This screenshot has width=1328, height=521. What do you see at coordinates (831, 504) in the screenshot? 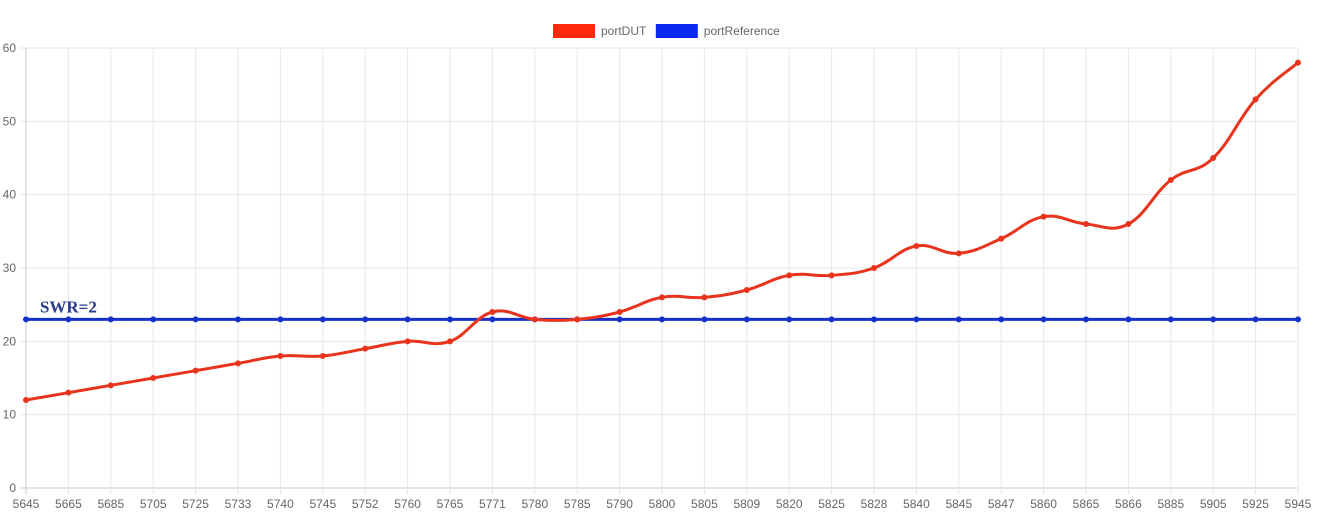
I see `x-tick-label: 5825` at bounding box center [831, 504].